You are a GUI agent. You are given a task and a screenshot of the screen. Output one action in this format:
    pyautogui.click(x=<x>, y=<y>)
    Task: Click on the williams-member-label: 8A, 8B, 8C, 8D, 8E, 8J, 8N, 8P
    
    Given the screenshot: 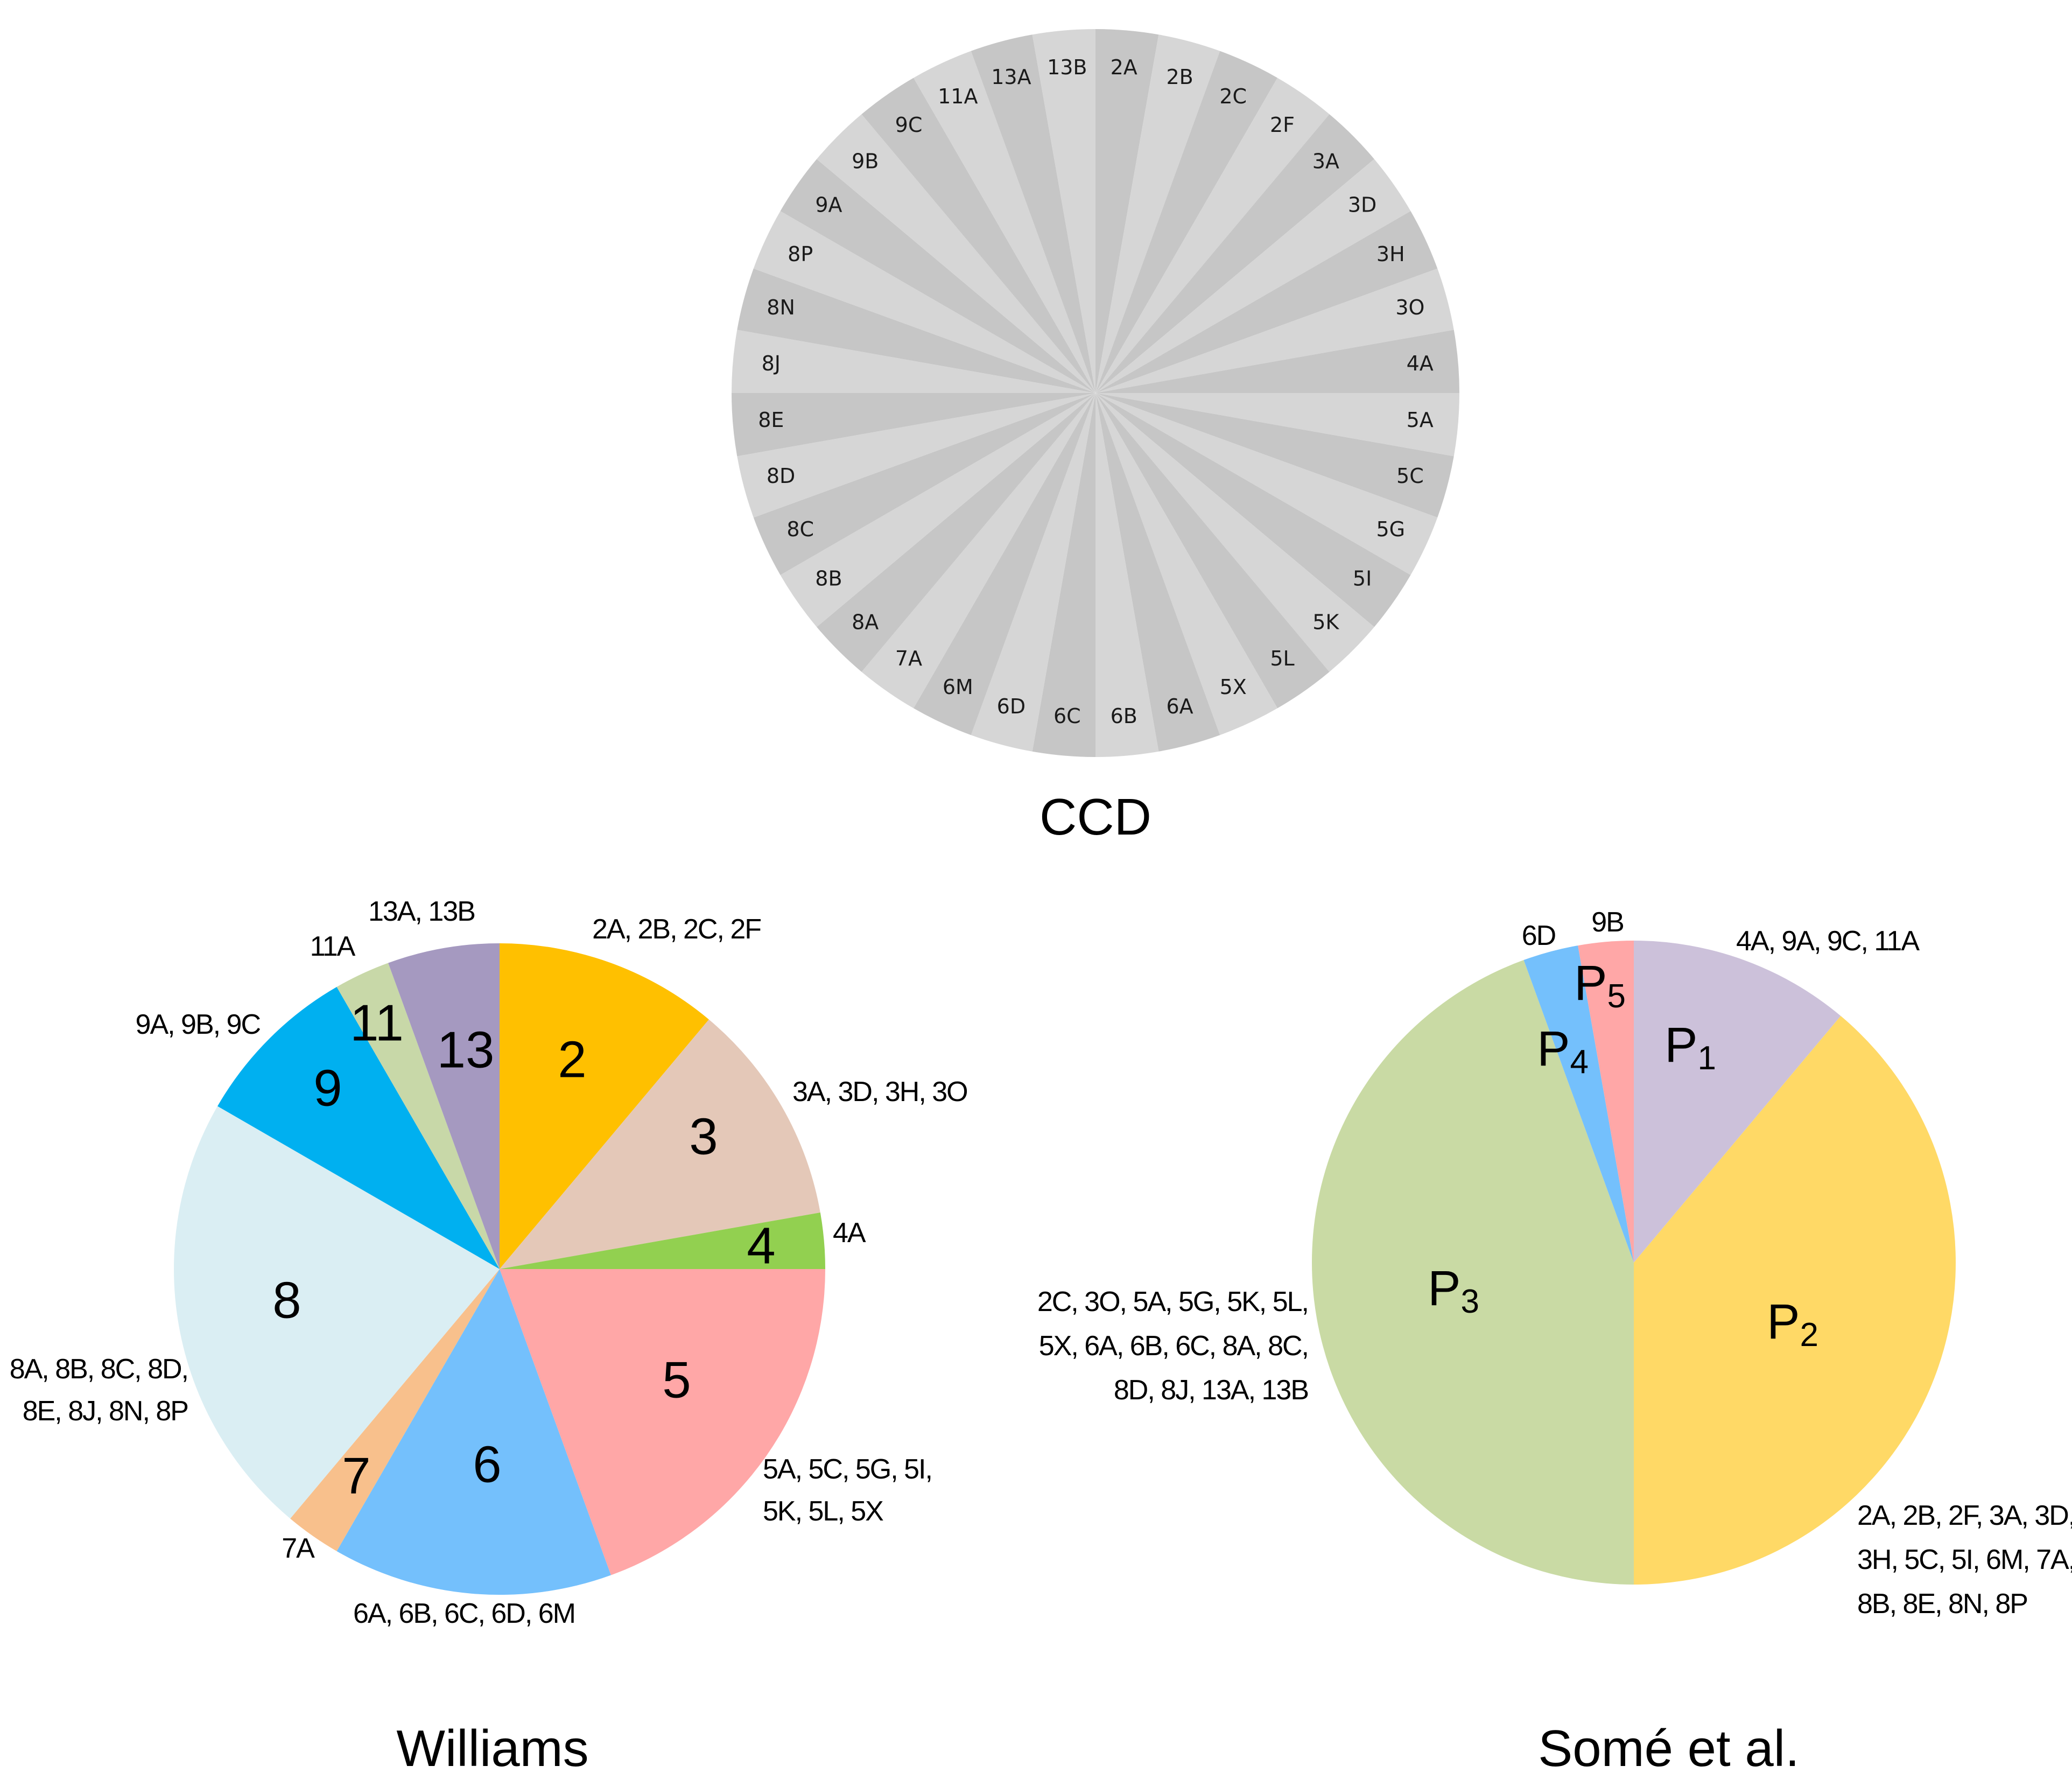 What is the action you would take?
    pyautogui.click(x=99, y=1390)
    